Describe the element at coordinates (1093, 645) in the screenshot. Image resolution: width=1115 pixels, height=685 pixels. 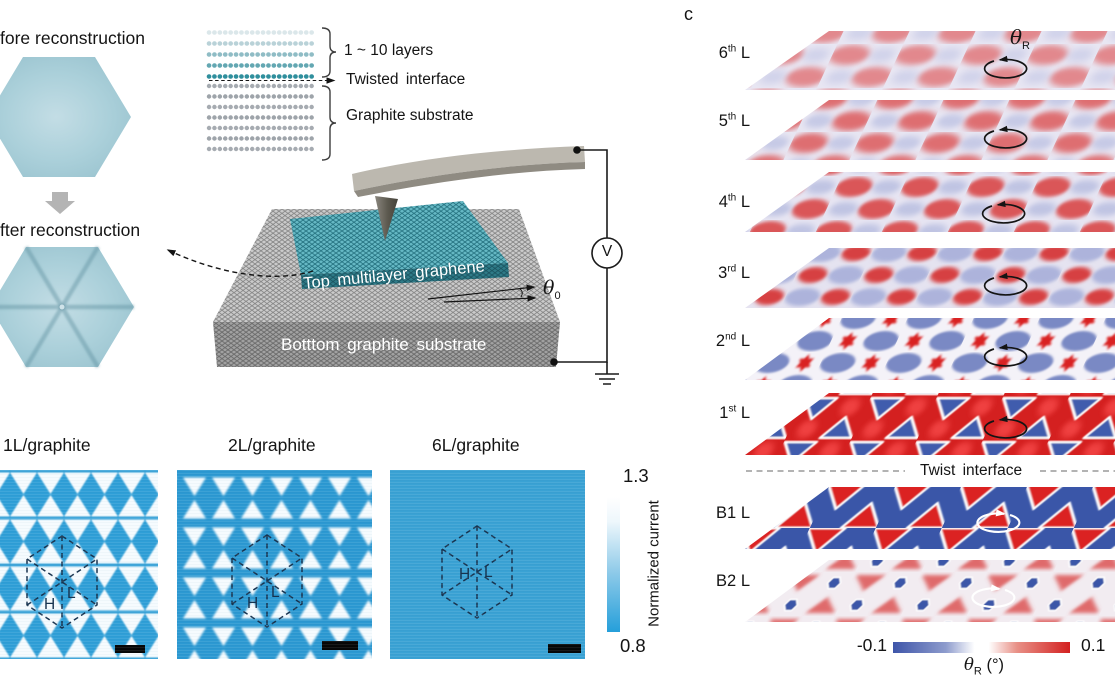
I see `colorbar-c-max: 0.1` at that location.